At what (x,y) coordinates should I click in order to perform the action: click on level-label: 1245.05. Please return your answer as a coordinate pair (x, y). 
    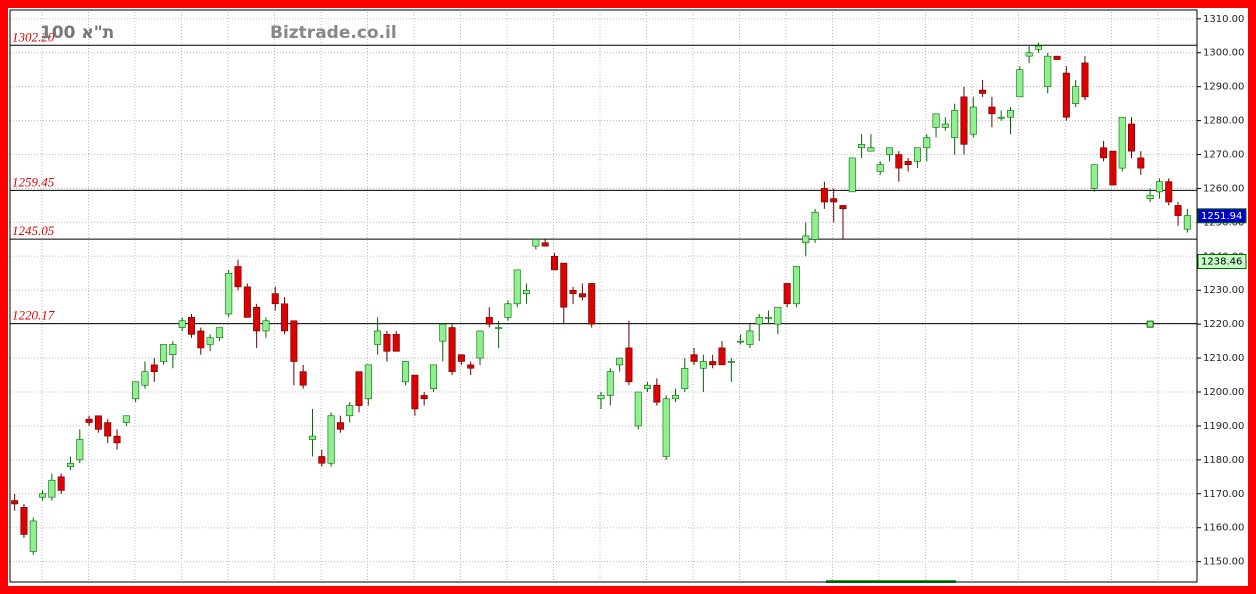
    Looking at the image, I should click on (33, 230).